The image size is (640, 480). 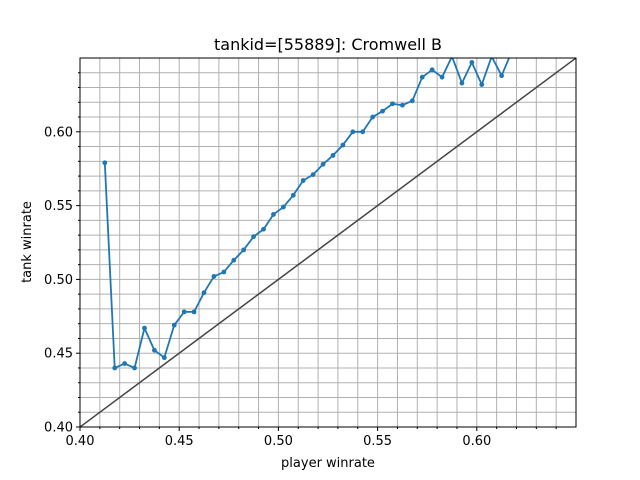 I want to click on y-tick-label: 0.40, so click(x=58, y=428).